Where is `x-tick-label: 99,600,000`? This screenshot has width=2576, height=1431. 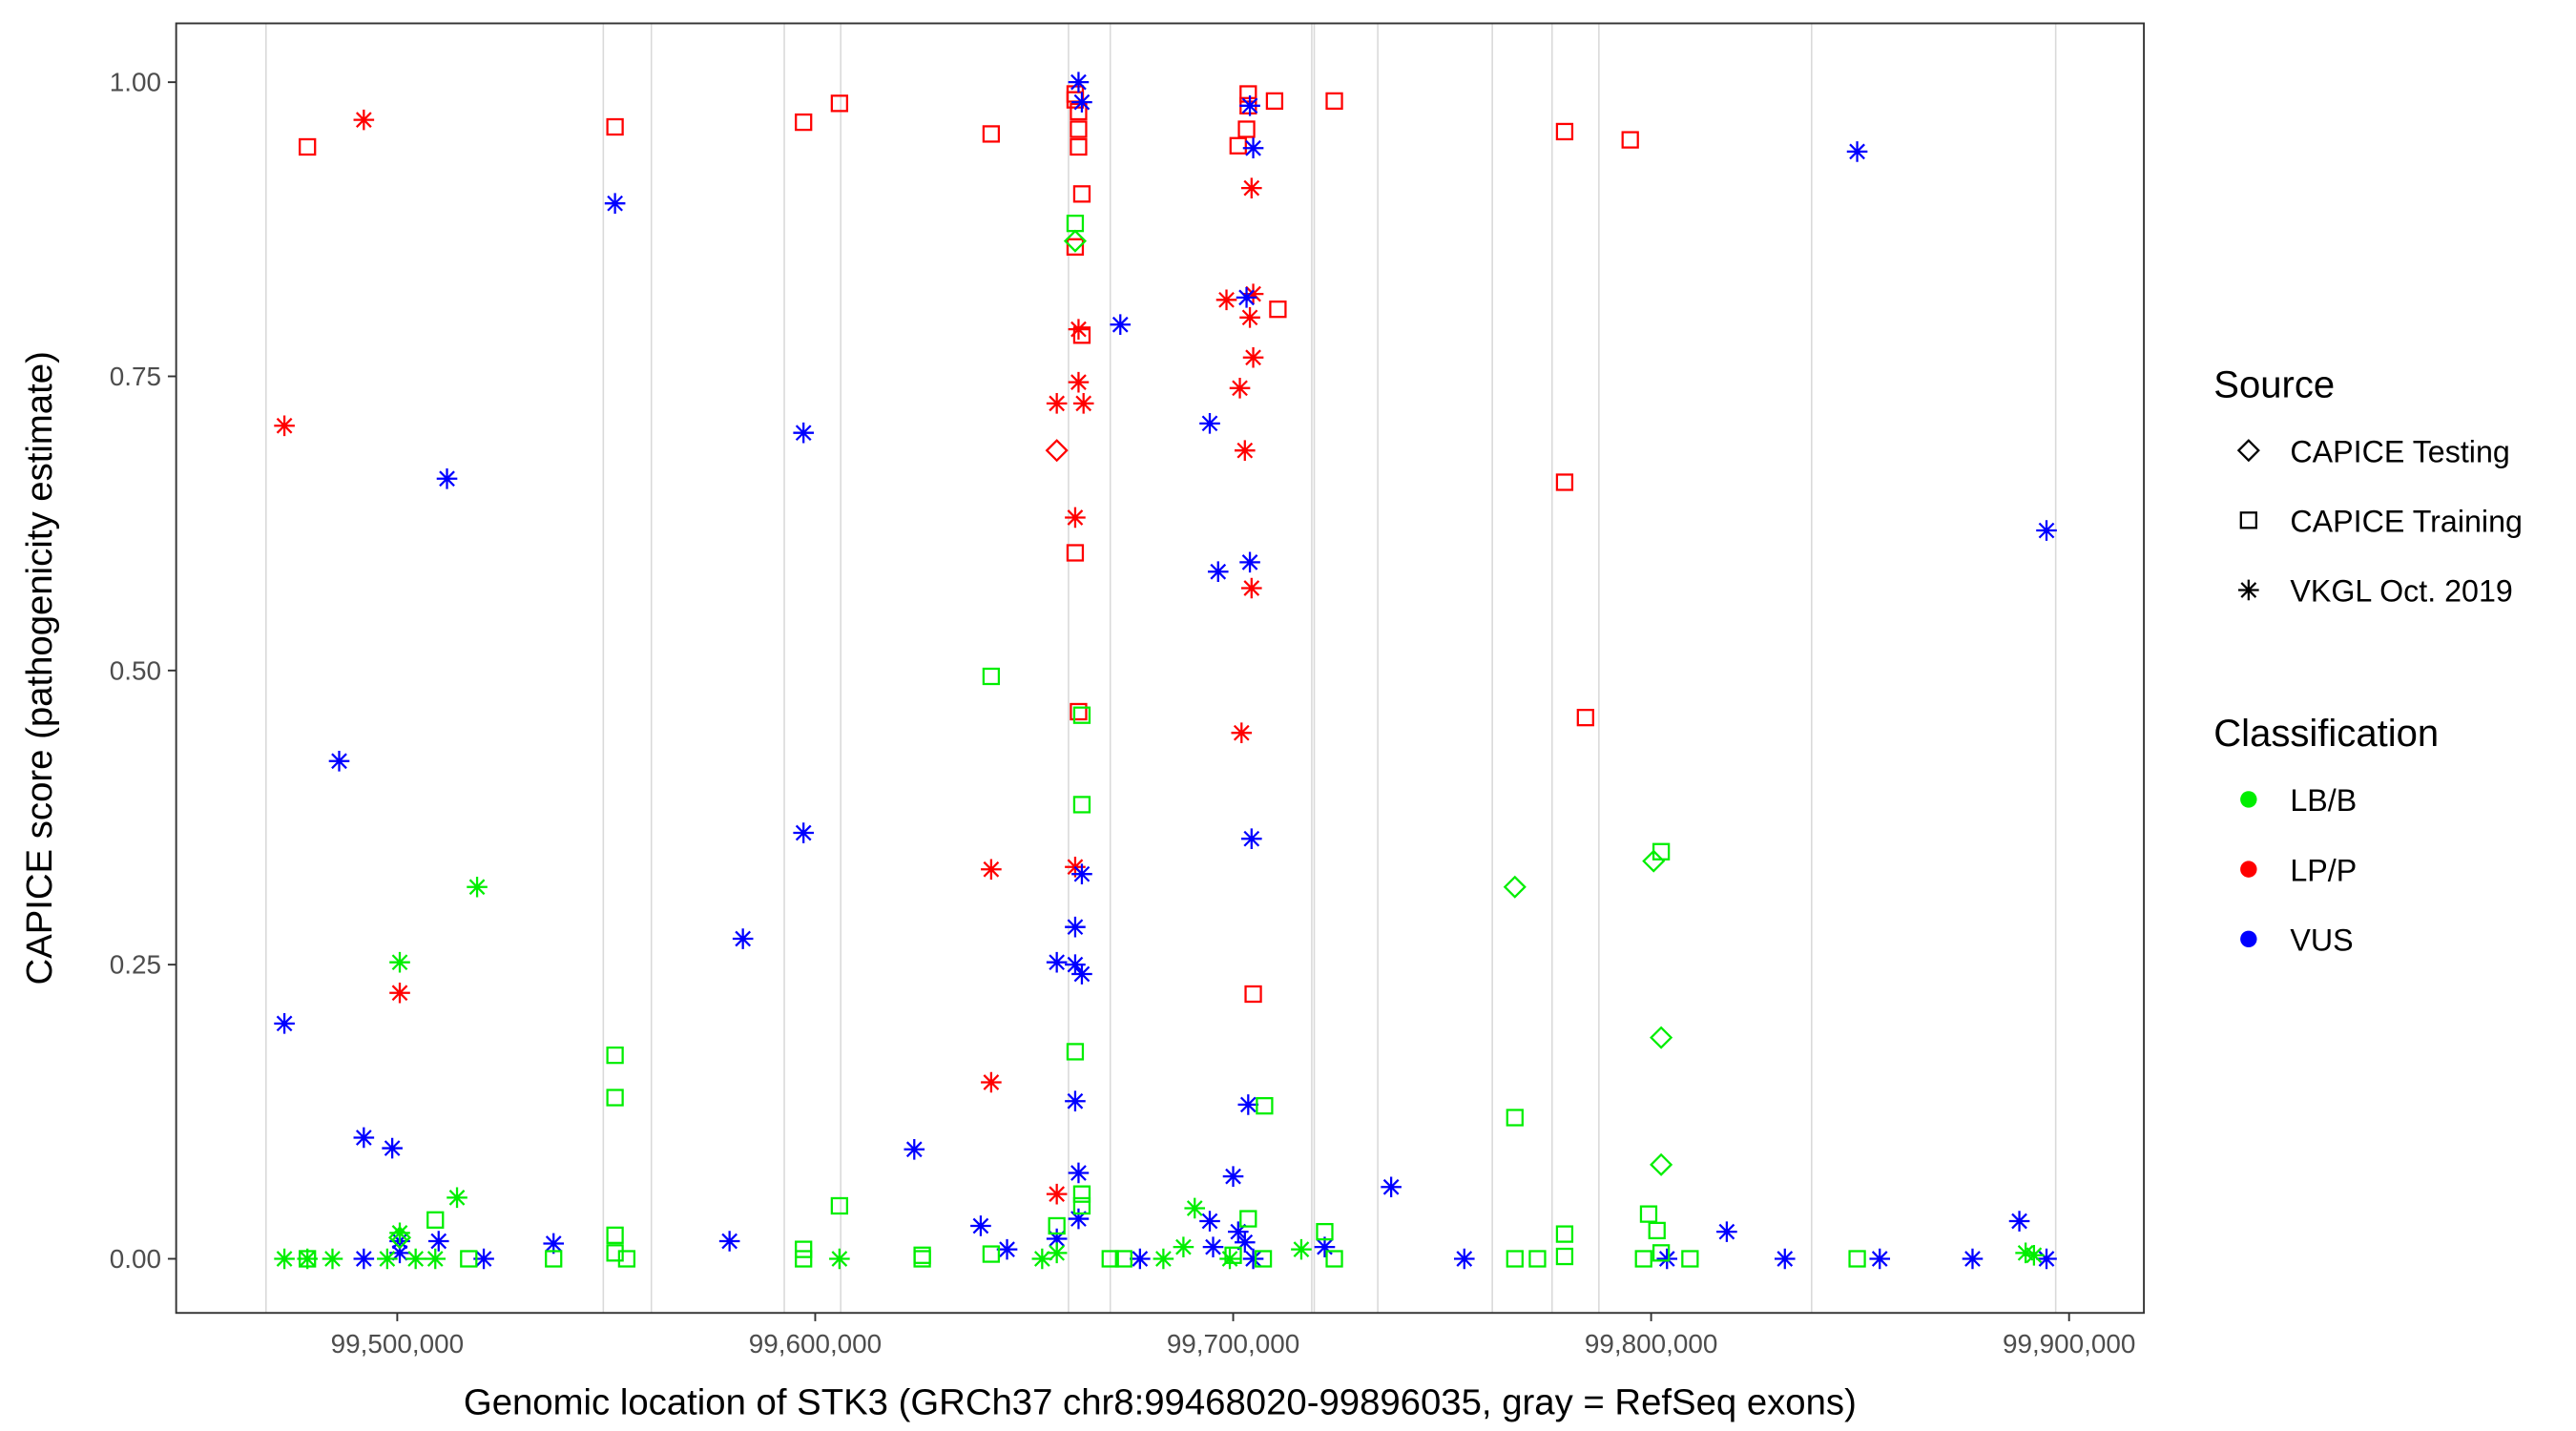
x-tick-label: 99,600,000 is located at coordinates (815, 1343).